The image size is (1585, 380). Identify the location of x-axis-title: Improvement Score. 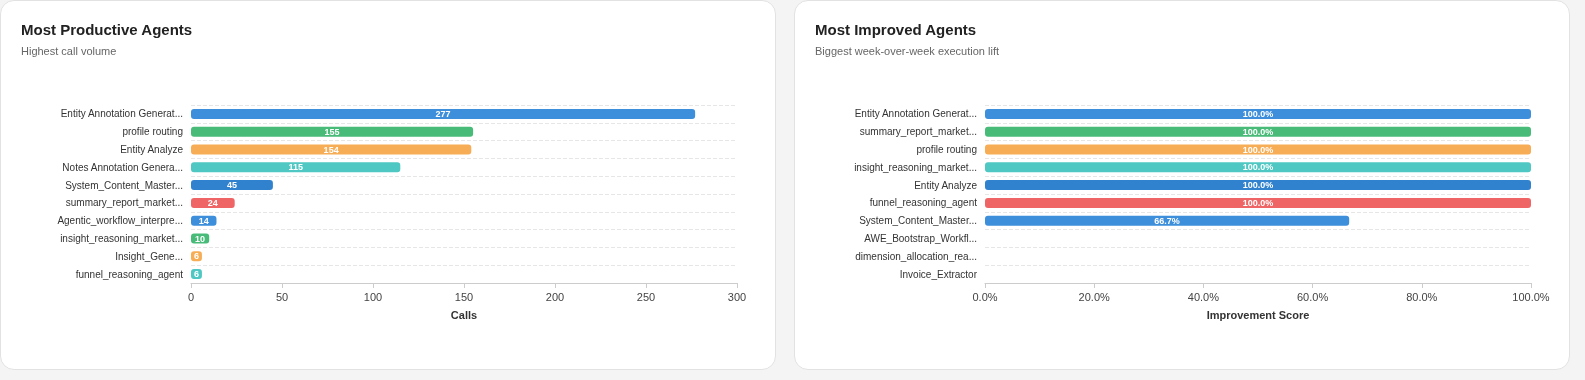
(1258, 314).